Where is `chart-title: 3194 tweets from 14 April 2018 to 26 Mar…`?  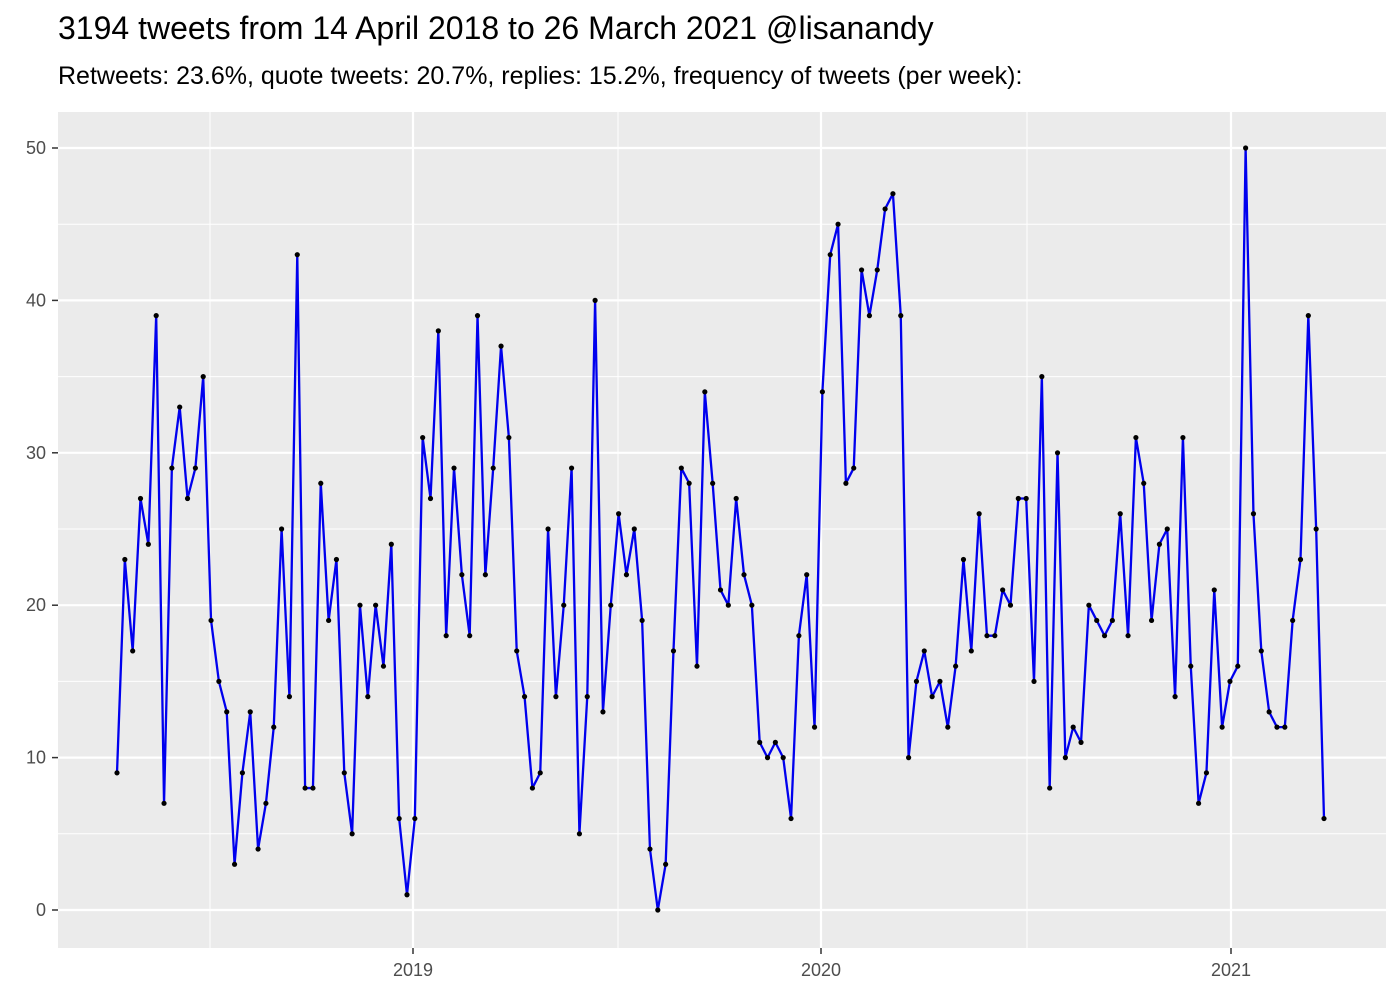
chart-title: 3194 tweets from 14 April 2018 to 26 Mar… is located at coordinates (496, 28).